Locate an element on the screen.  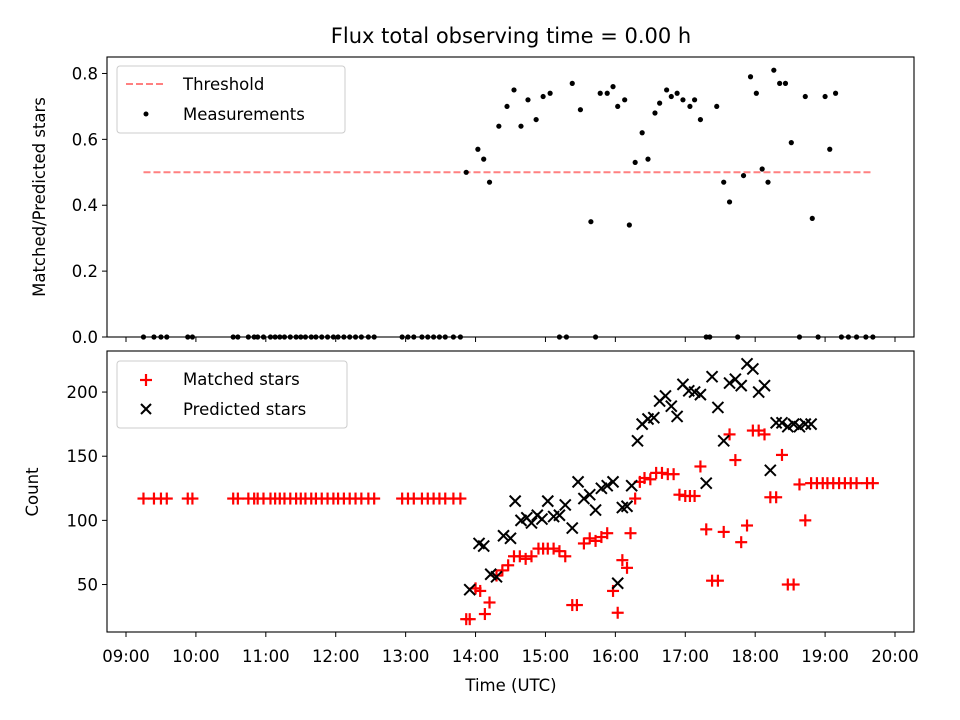
top-y-axis-label: Matched/Predicted stars is located at coordinates (39, 197).